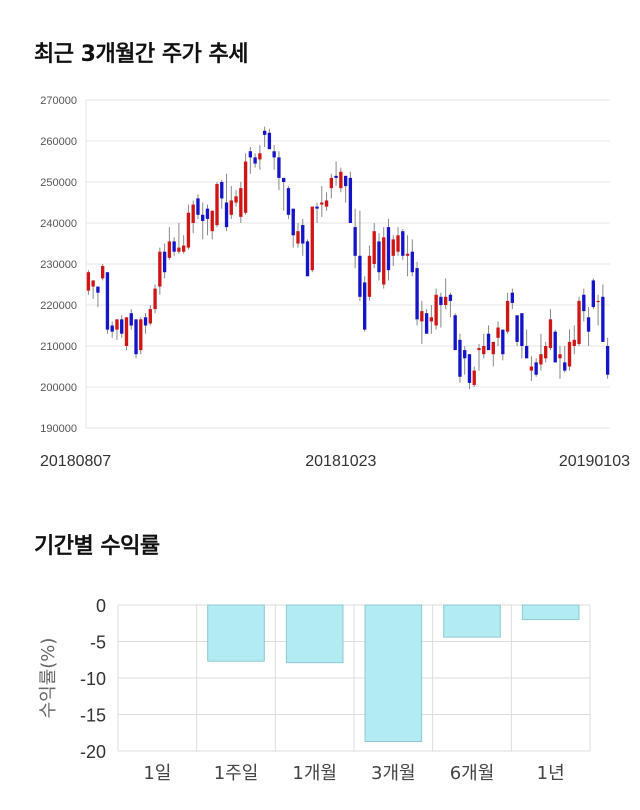 The image size is (640, 810). I want to click on chart2-y-tick: -15, so click(93, 716).